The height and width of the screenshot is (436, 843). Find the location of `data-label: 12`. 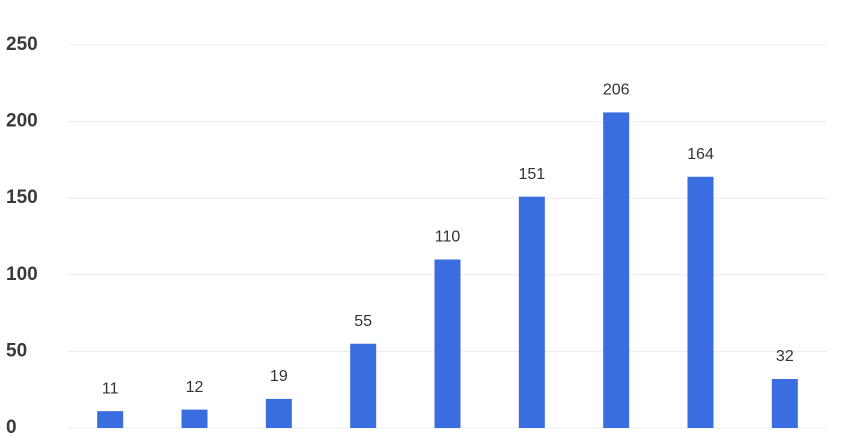

data-label: 12 is located at coordinates (195, 387).